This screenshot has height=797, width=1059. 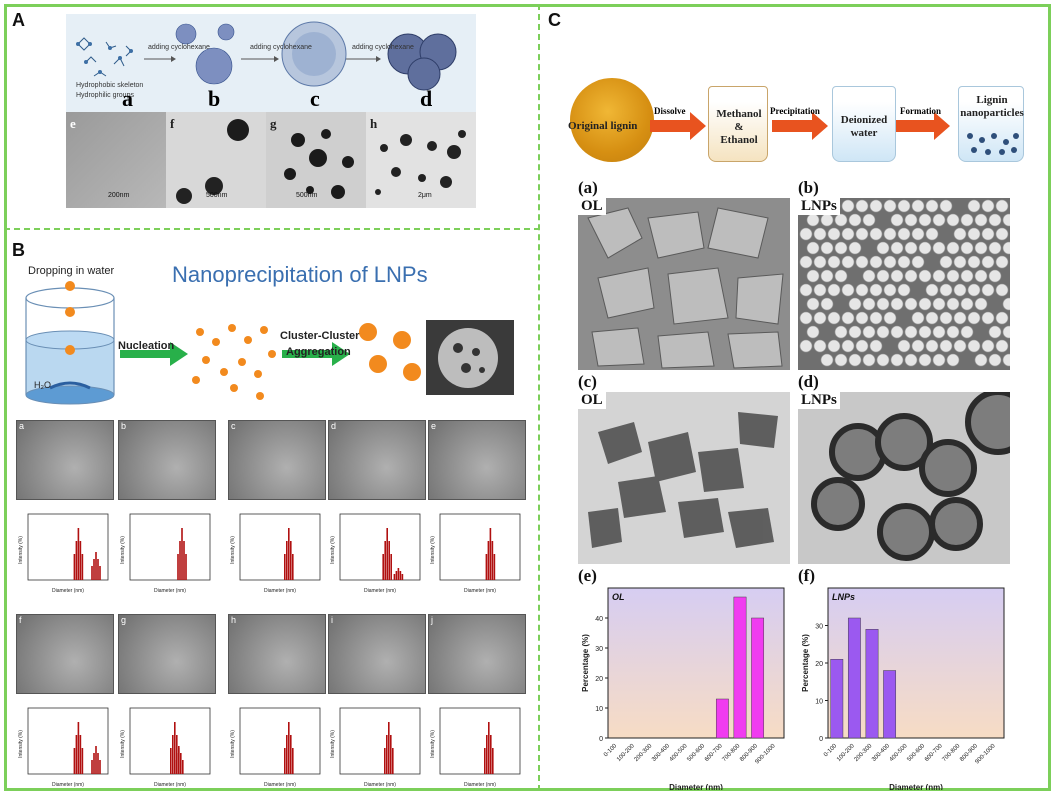 I want to click on tem-image-h: h 2μm, so click(x=421, y=160).